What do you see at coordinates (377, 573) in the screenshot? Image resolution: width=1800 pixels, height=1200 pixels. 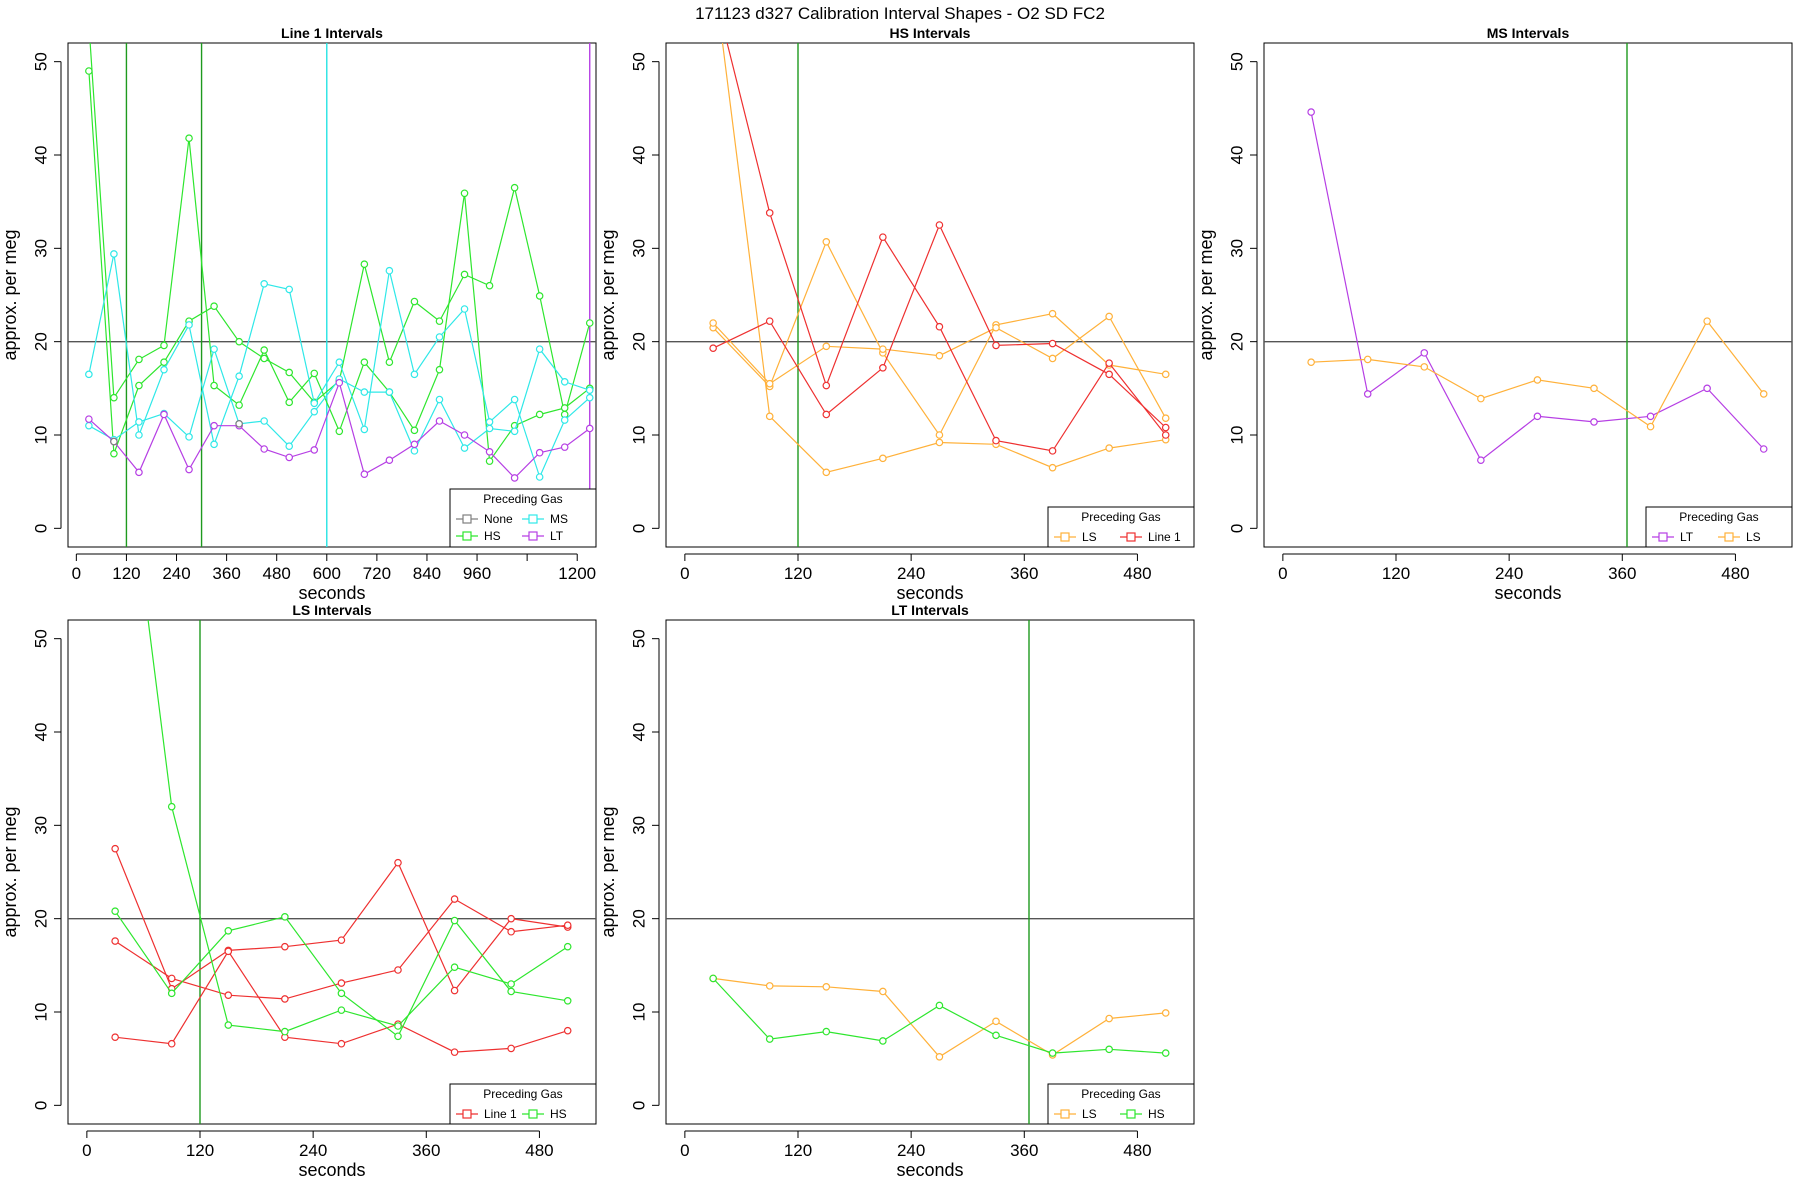 I see `x-tick-label: 720` at bounding box center [377, 573].